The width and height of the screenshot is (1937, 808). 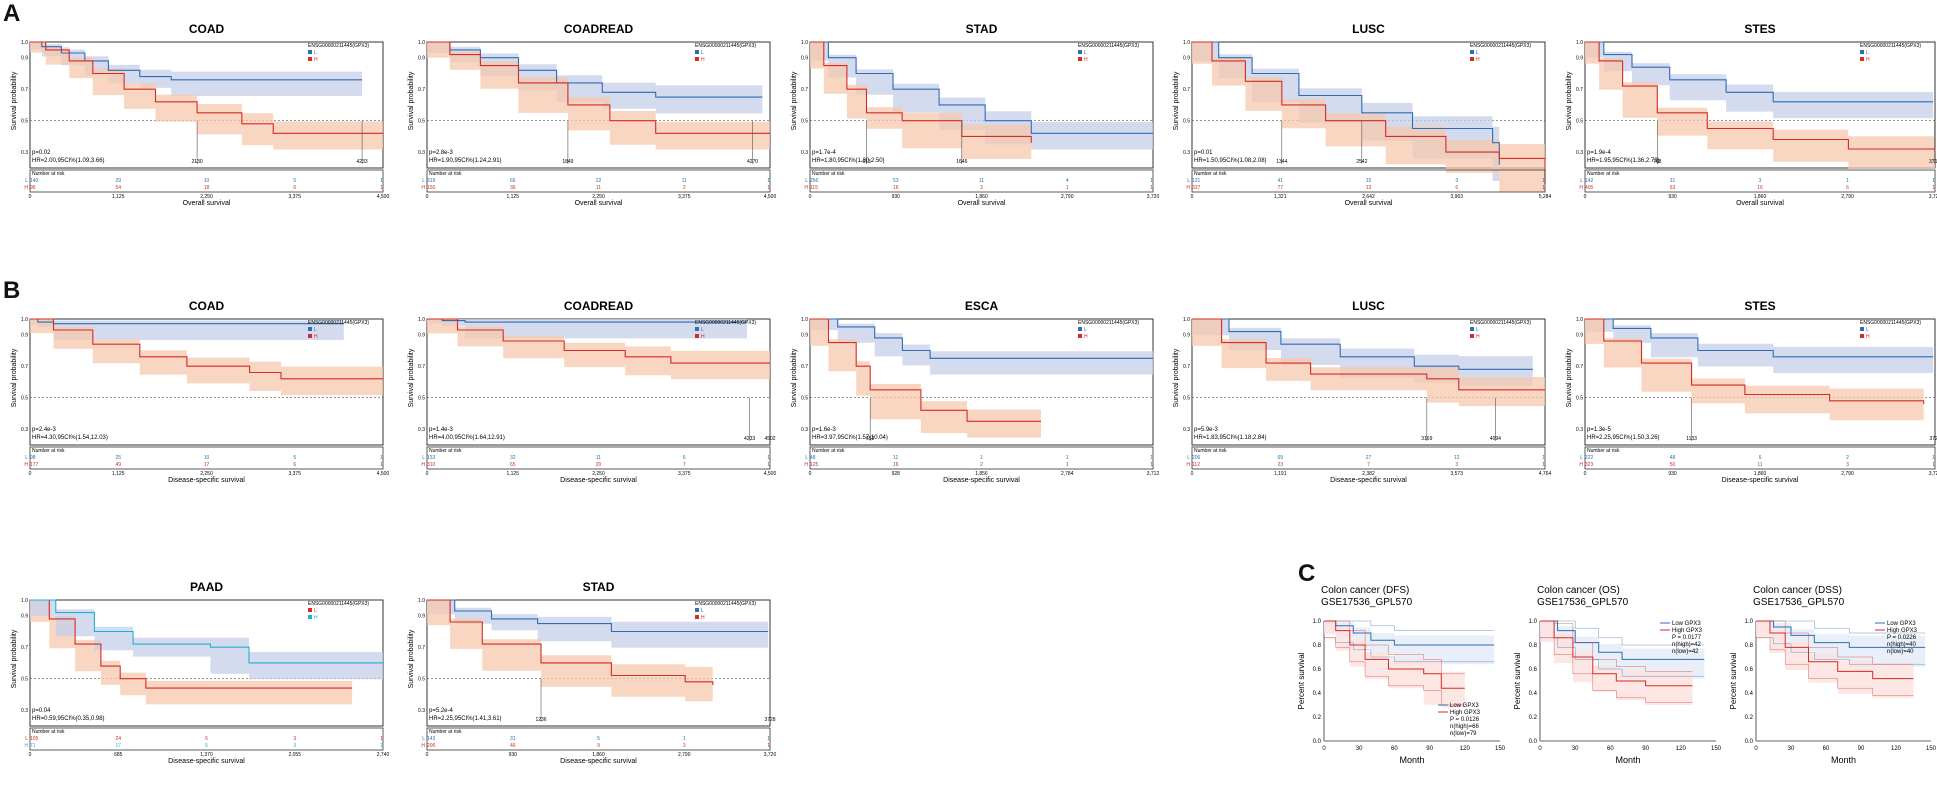 I want to click on km-4-legend-title: ENSG00000211445(GPX3), so click(x=1890, y=46).